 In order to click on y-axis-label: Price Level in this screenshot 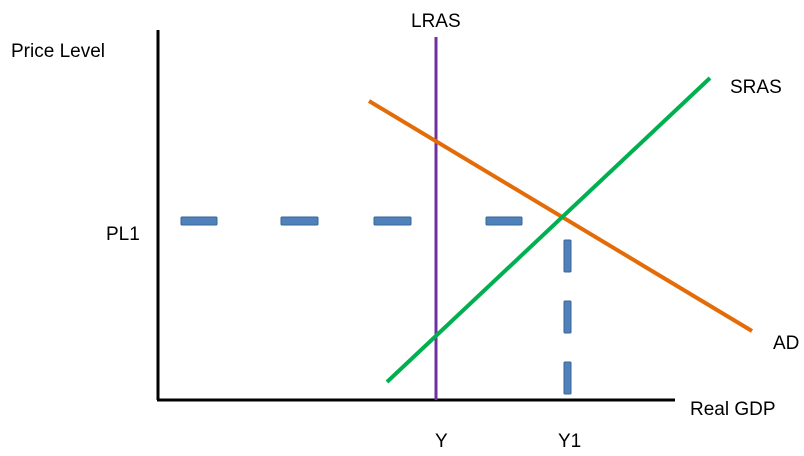, I will do `click(58, 51)`.